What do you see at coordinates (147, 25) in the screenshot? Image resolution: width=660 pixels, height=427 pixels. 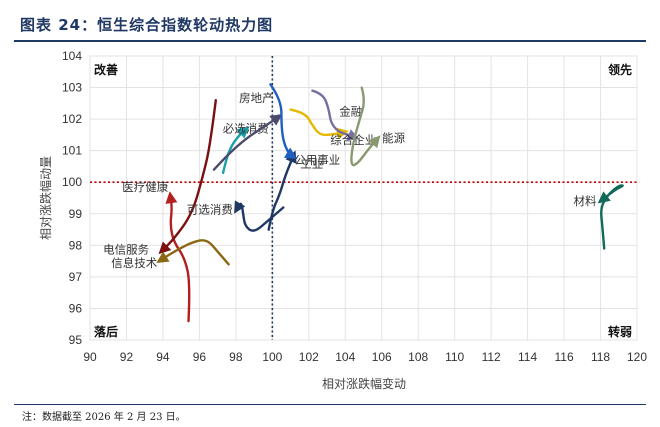 I see `page-title: 图表 24：恒生综合指数轮动热力图` at bounding box center [147, 25].